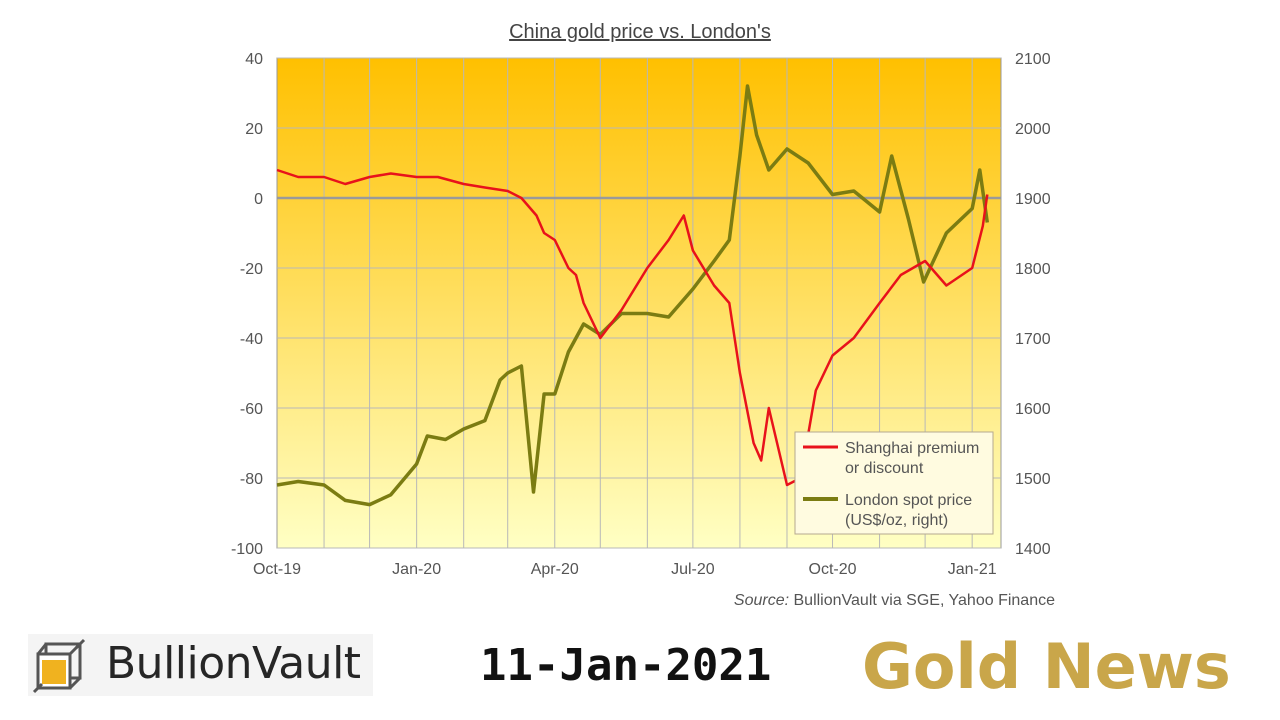 The width and height of the screenshot is (1280, 720). What do you see at coordinates (254, 129) in the screenshot?
I see `y-left-tick-label: 20` at bounding box center [254, 129].